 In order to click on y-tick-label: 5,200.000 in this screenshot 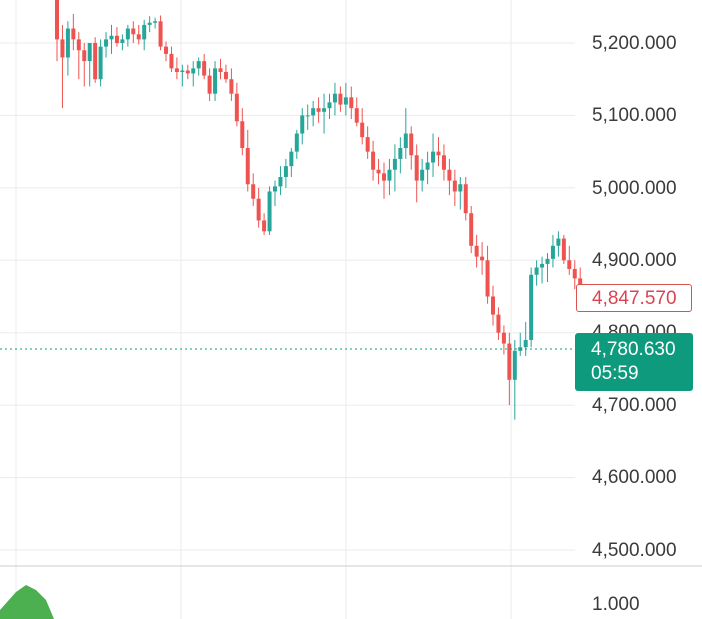, I will do `click(634, 43)`.